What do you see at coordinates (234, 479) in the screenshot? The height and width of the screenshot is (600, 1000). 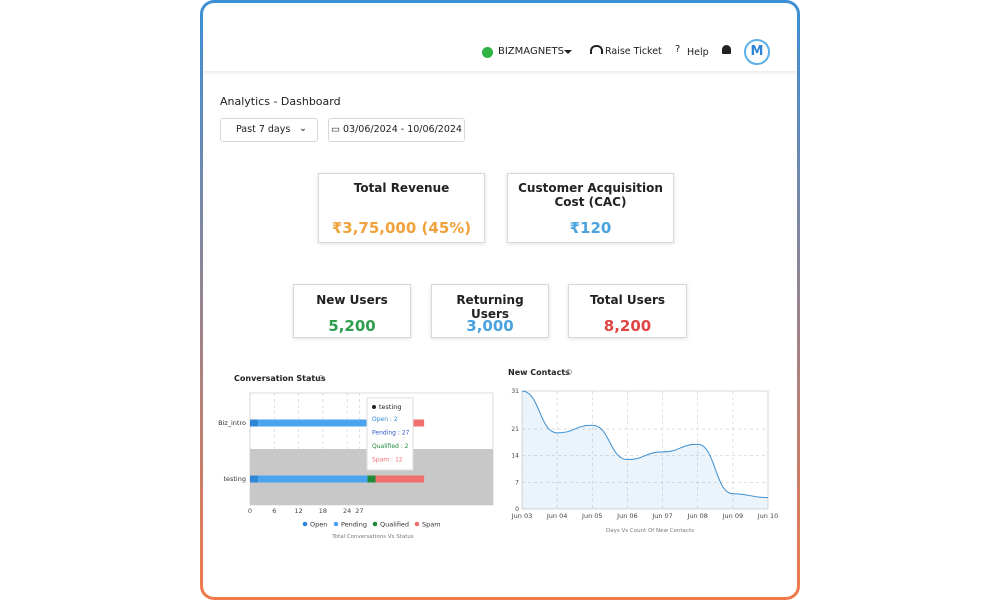 I see `y-tick-label: testing` at bounding box center [234, 479].